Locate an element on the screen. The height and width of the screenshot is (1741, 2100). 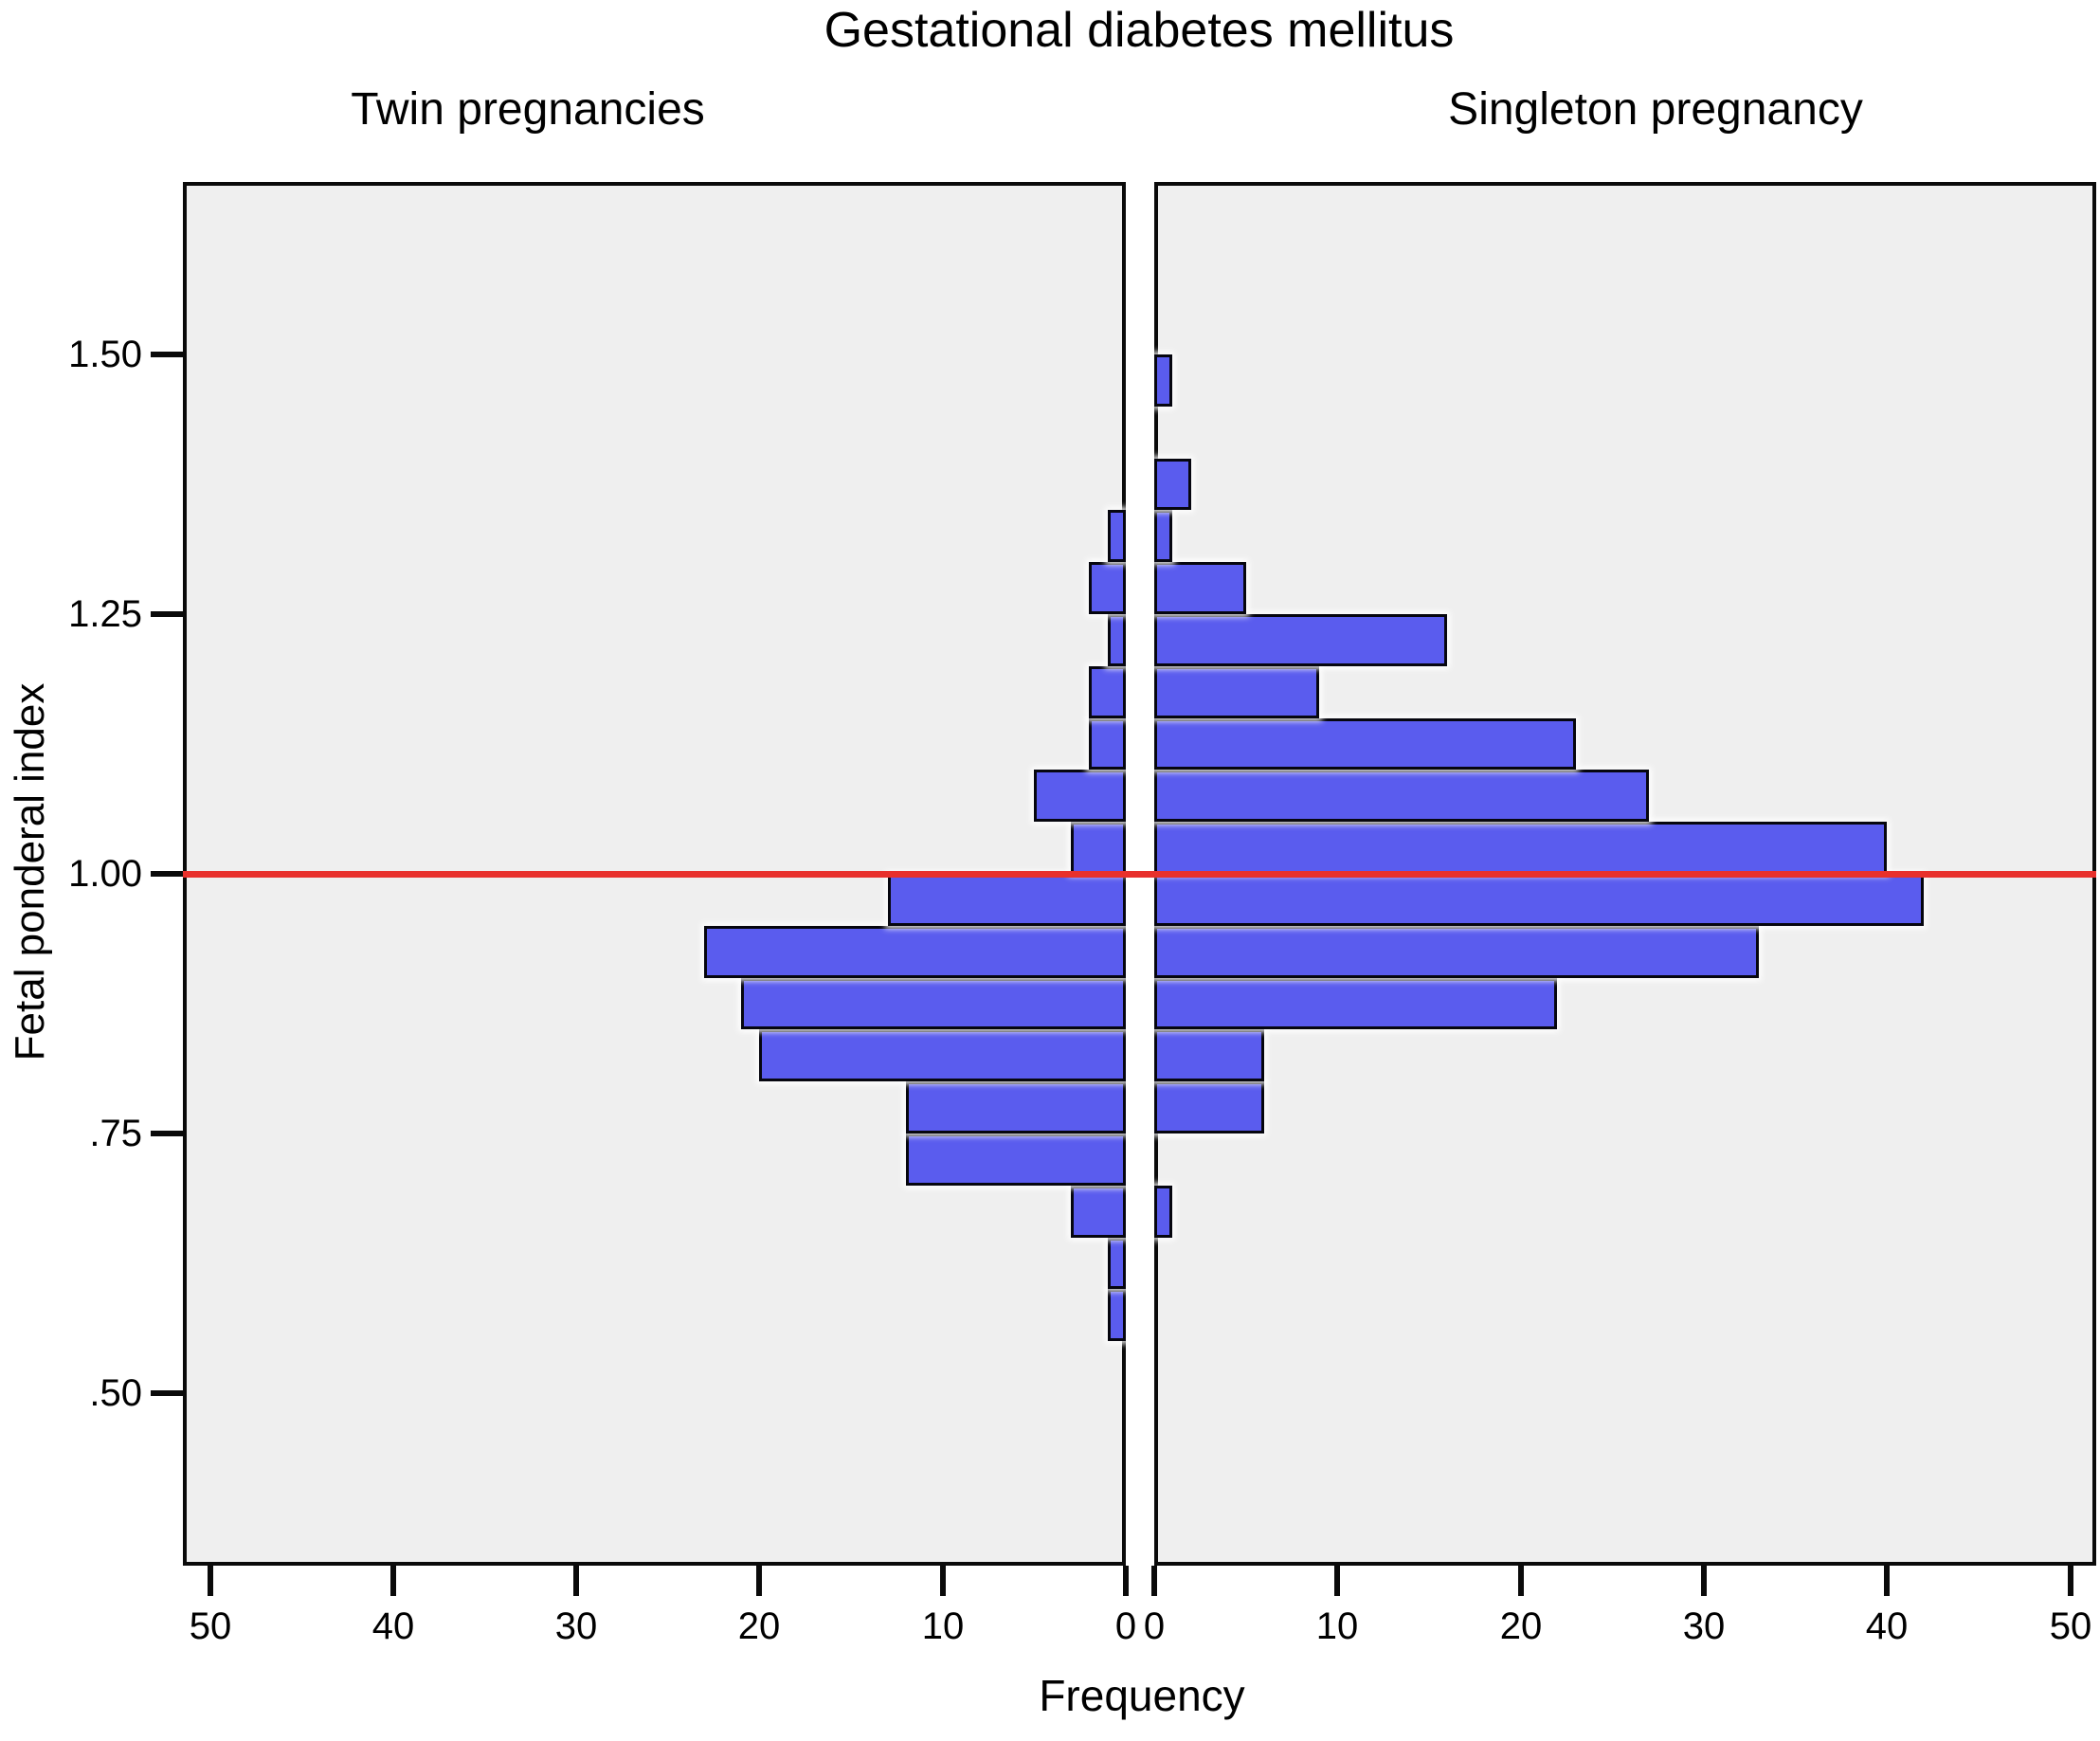
twin-bar-0.65 is located at coordinates (1098, 1211).